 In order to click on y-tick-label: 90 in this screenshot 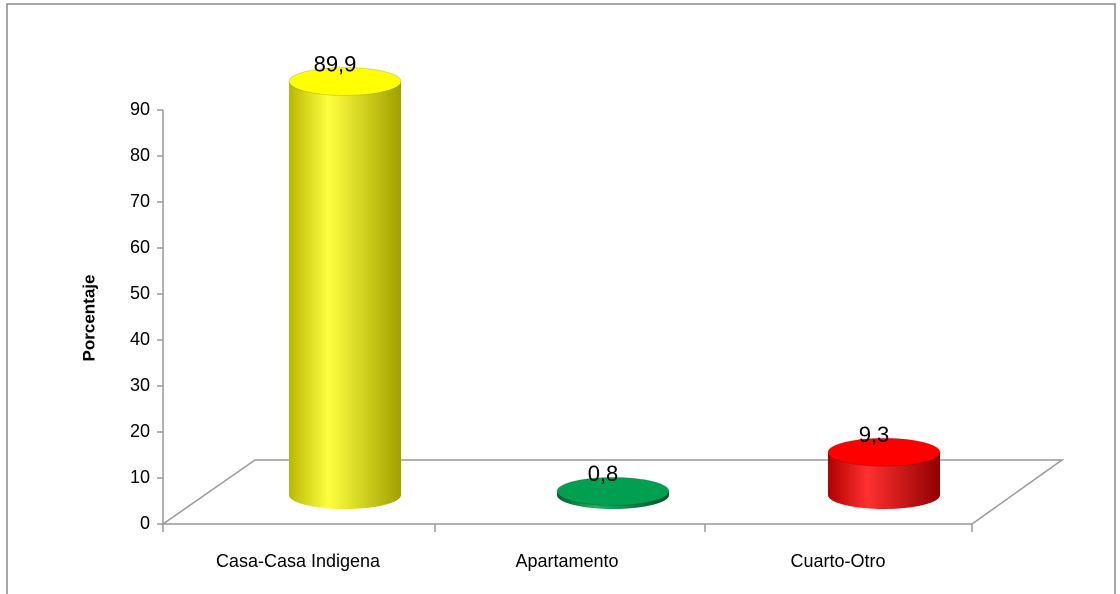, I will do `click(140, 109)`.